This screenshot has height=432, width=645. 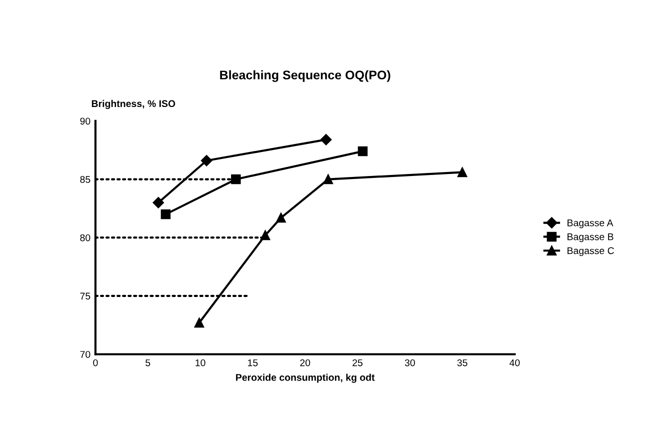 What do you see at coordinates (85, 238) in the screenshot?
I see `y-tick-label: 80` at bounding box center [85, 238].